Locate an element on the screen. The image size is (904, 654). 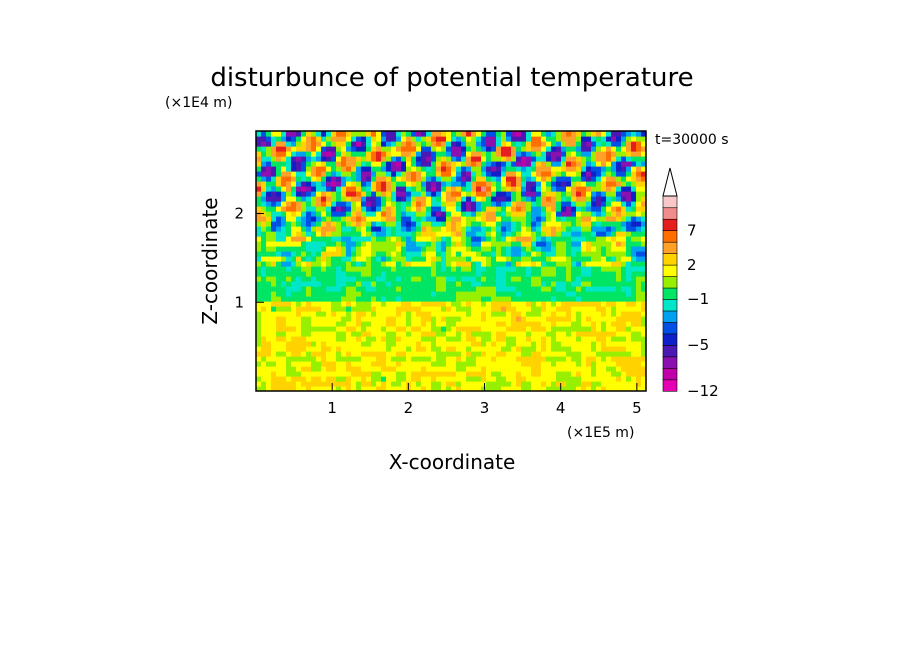
colorbar-segment is located at coordinates (670, 374).